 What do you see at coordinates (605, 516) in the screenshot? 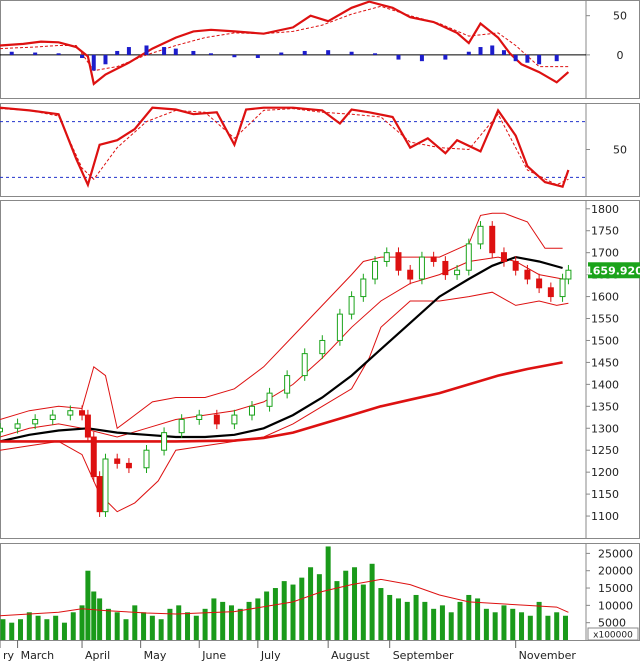
I see `price-tick-label: 1100` at bounding box center [605, 516].